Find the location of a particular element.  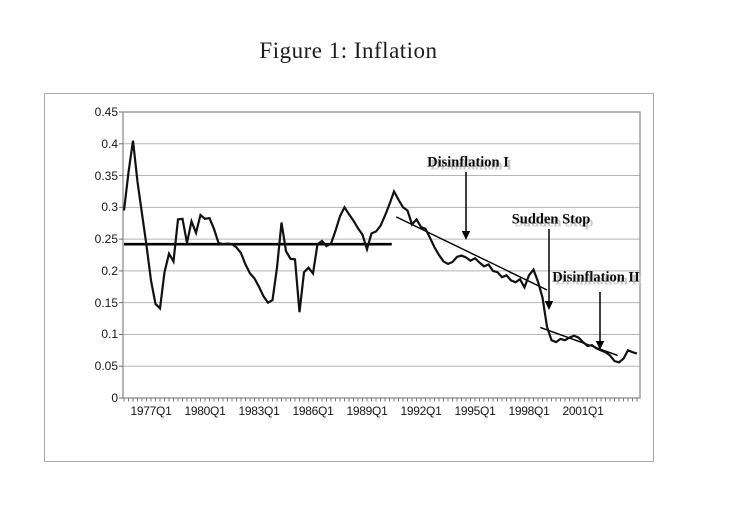

y-tick-label: 0.2 is located at coordinates (109, 270).